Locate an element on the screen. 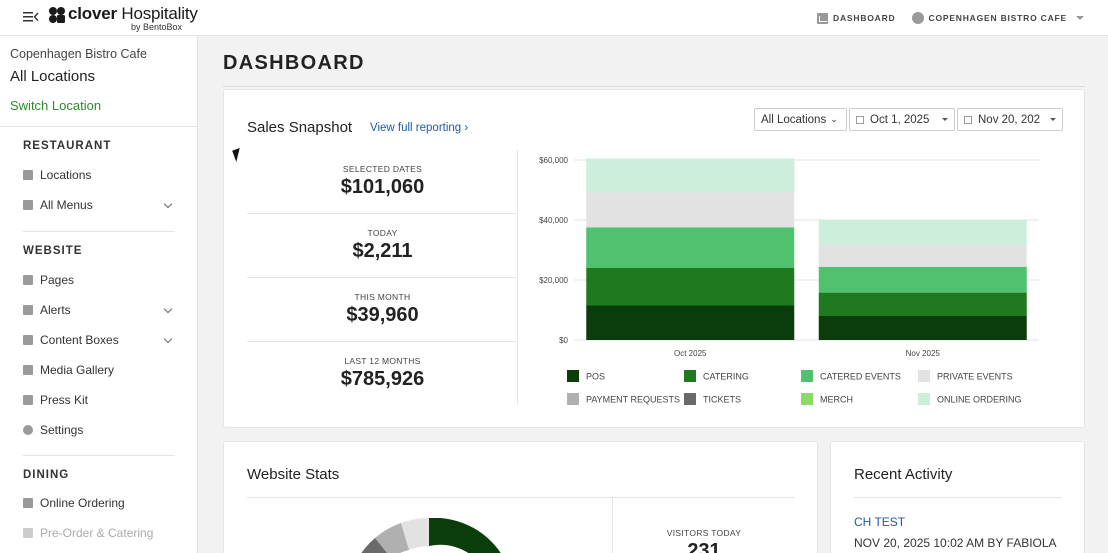  donut-segment-gray is located at coordinates (392, 538).